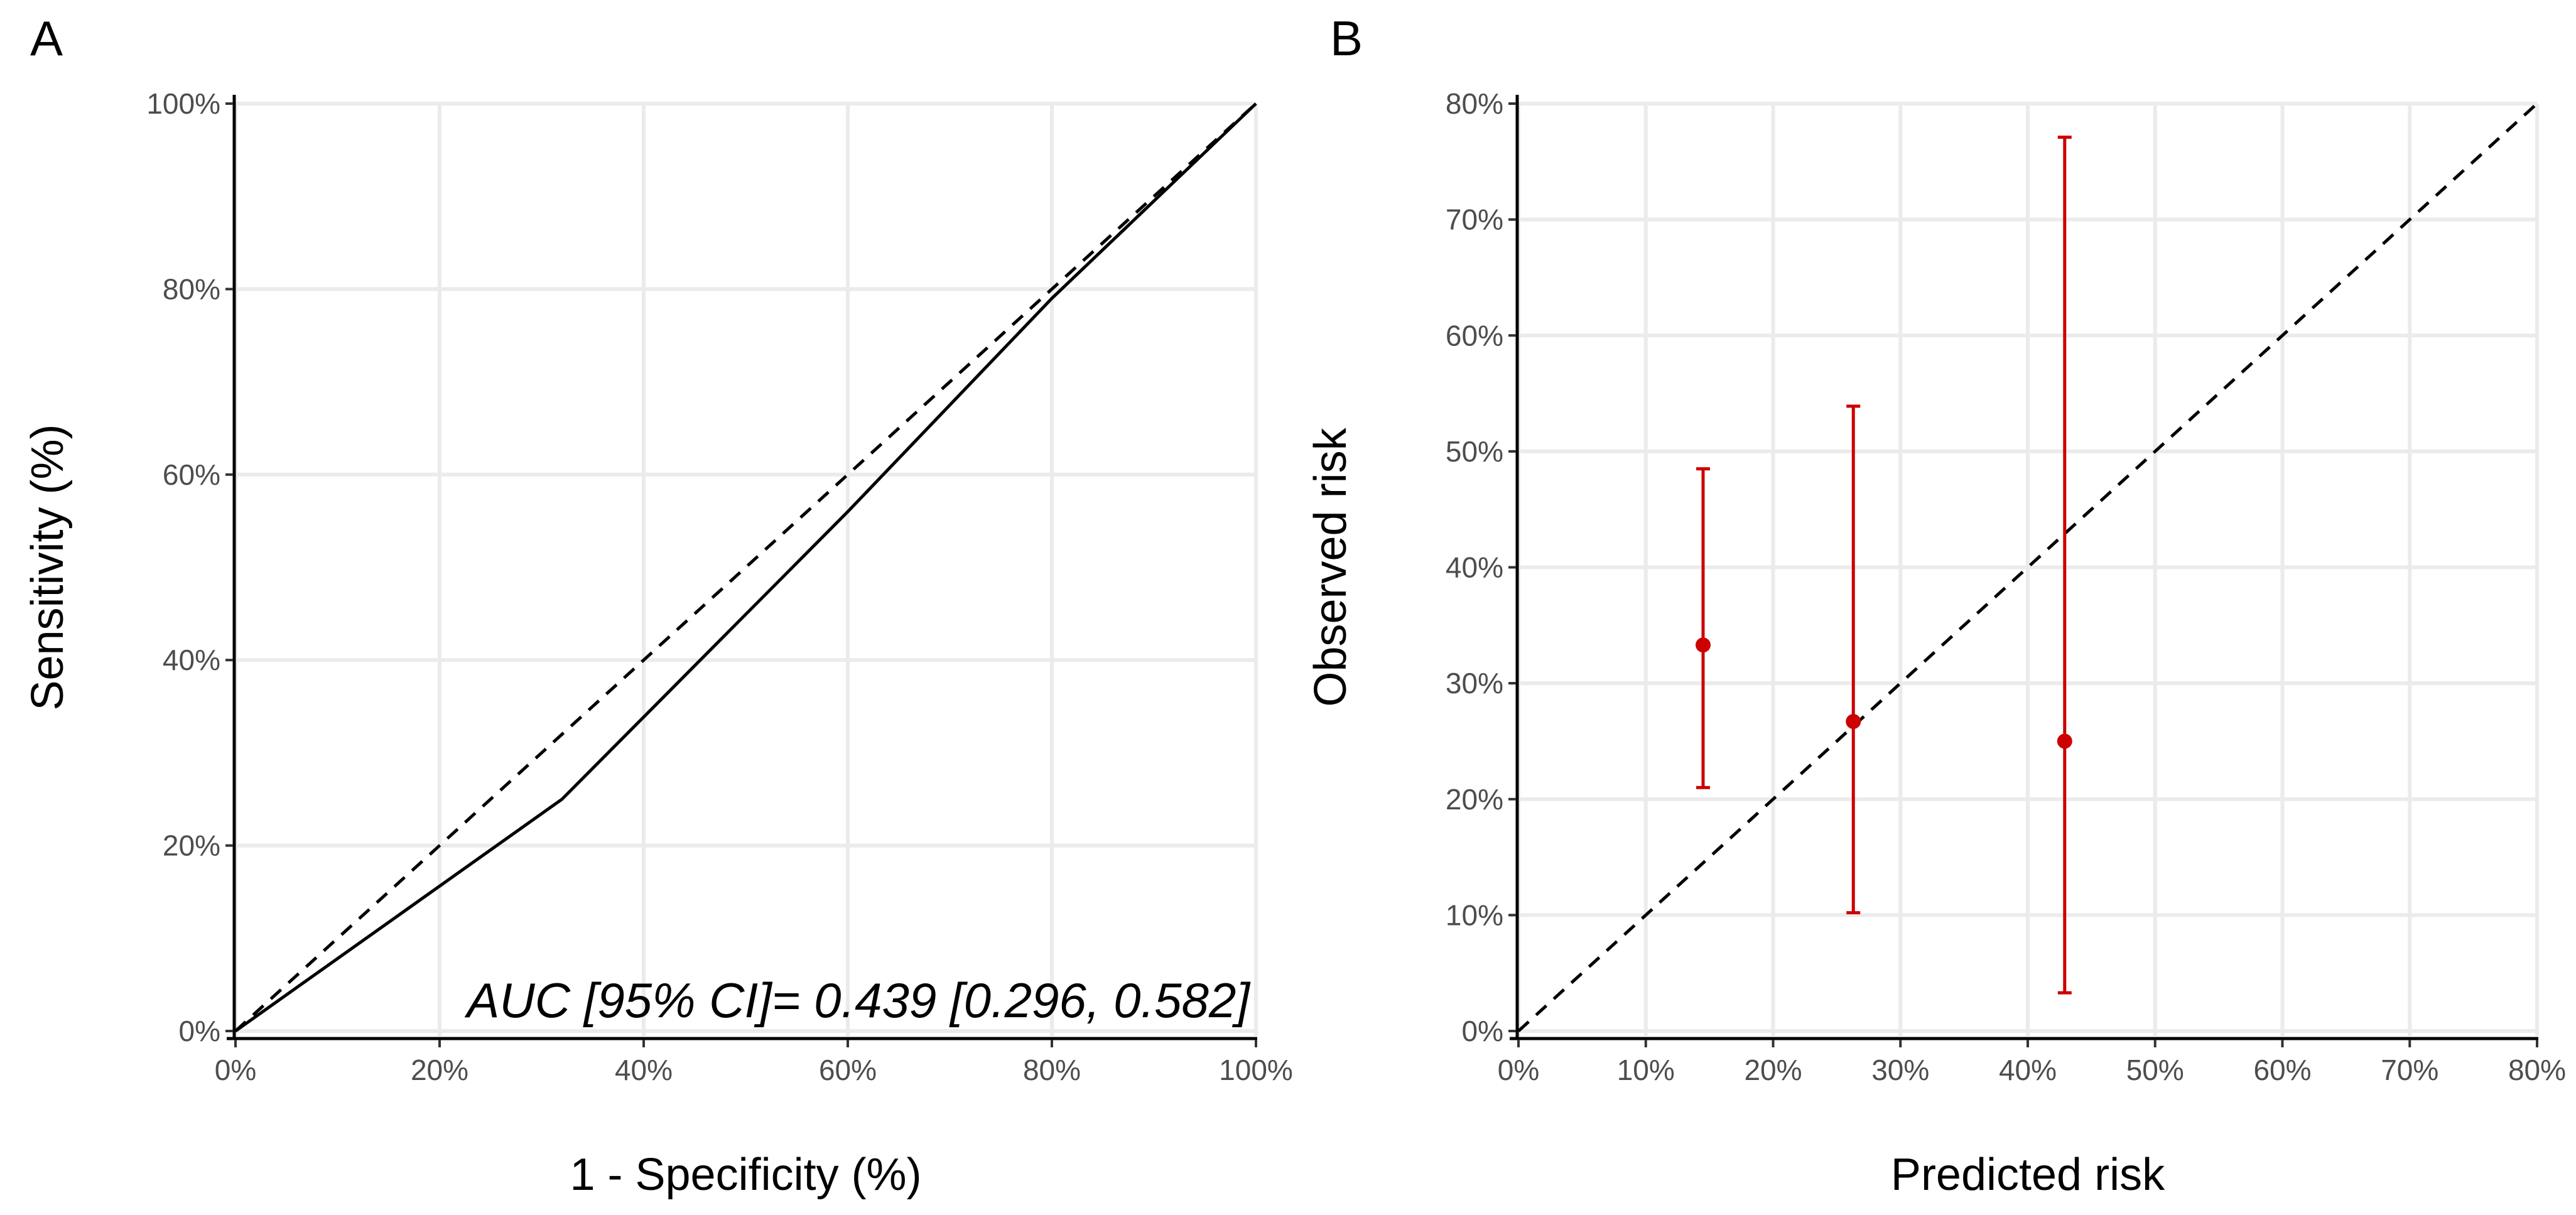 Image resolution: width=2576 pixels, height=1215 pixels. Describe the element at coordinates (1331, 566) in the screenshot. I see `y-axis-title: Observed risk` at that location.